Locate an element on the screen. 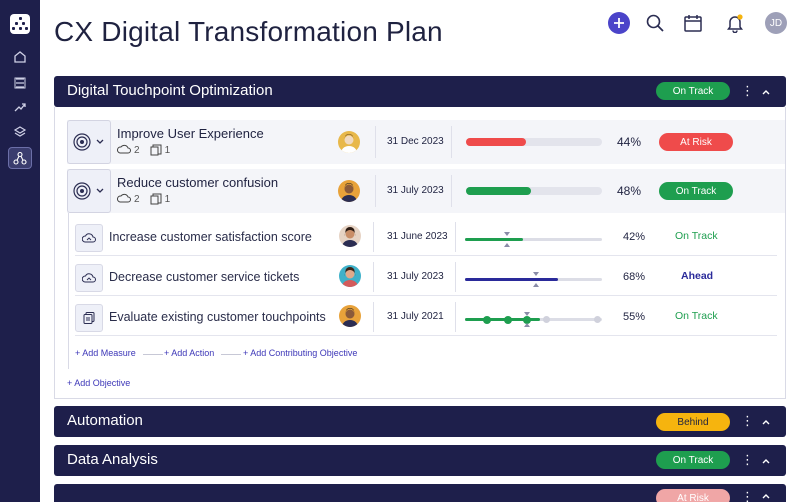  section-header: Data Analysis On Track ⋮ is located at coordinates (420, 460).